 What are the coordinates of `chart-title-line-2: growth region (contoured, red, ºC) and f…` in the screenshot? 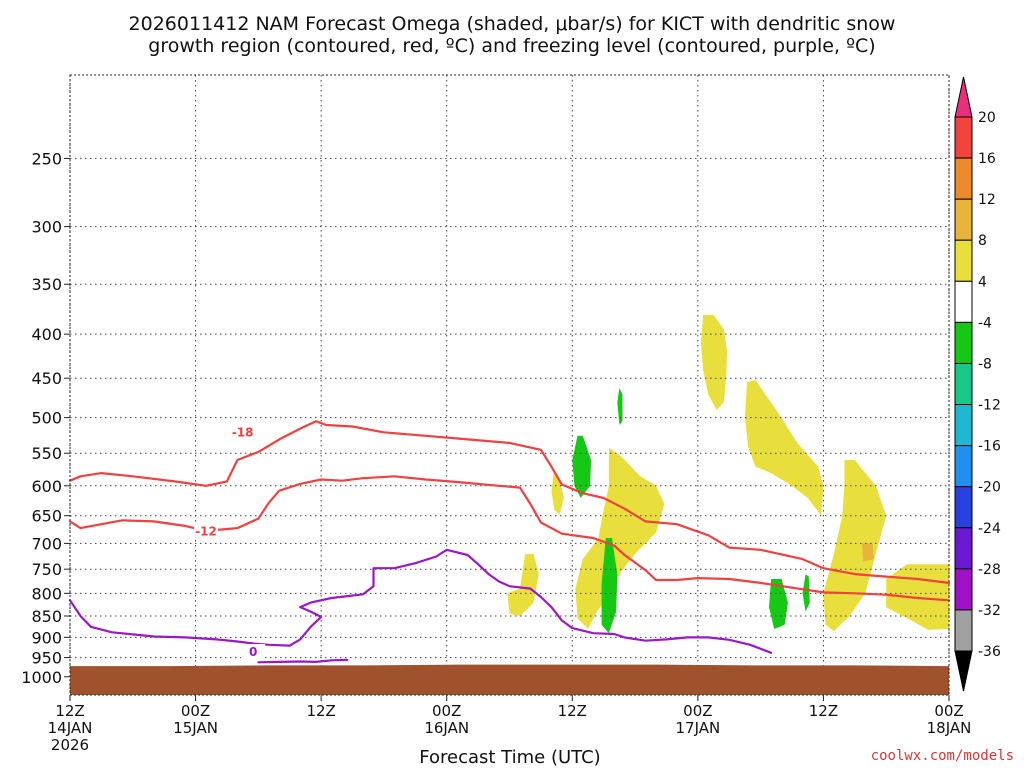 It's located at (511, 46).